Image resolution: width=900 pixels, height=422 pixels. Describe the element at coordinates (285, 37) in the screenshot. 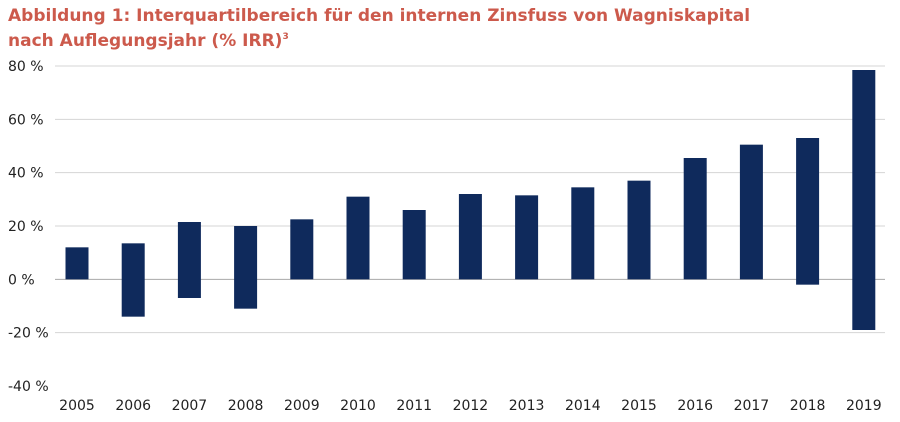

I see `title-footnote-marker: 3` at that location.